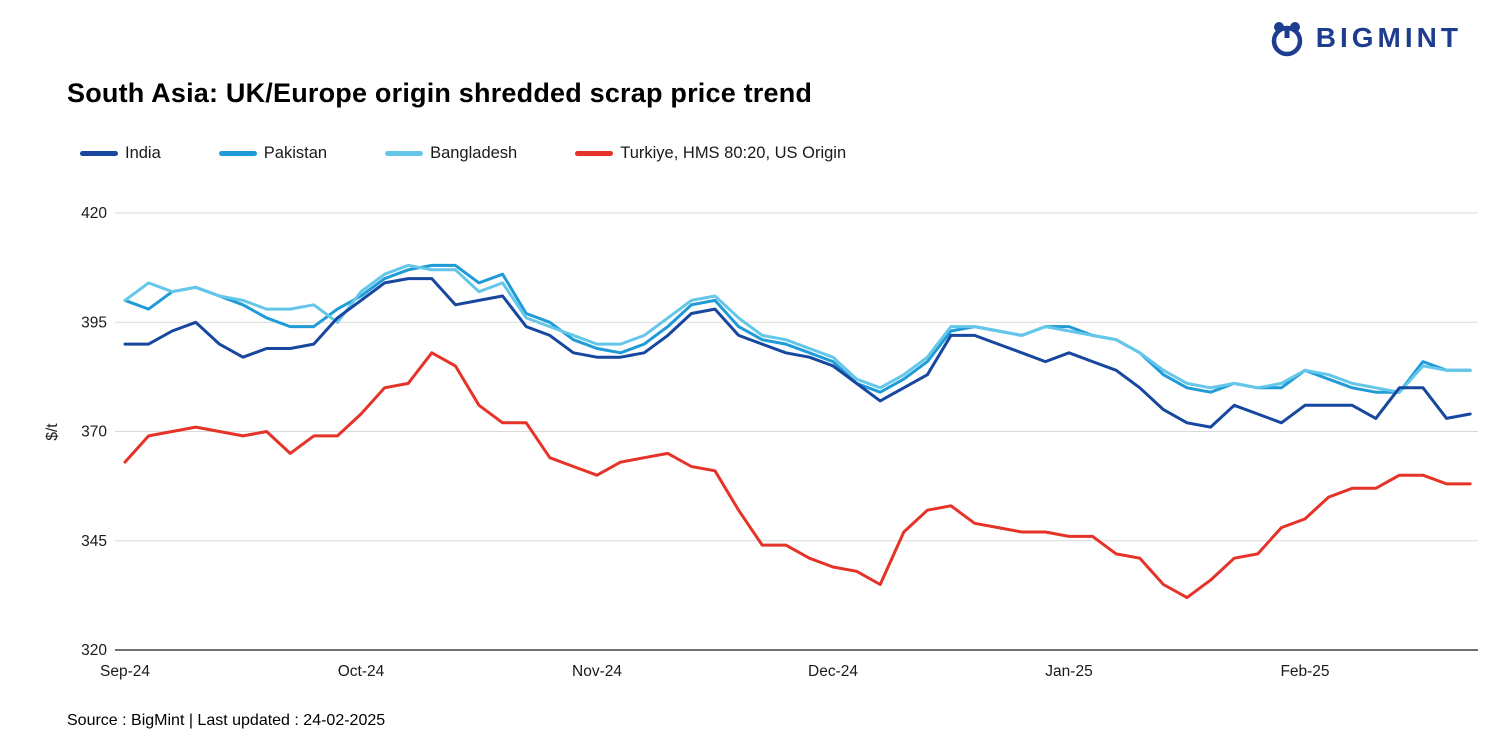 This screenshot has width=1500, height=750. What do you see at coordinates (474, 153) in the screenshot?
I see `legend-label: Bangladesh` at bounding box center [474, 153].